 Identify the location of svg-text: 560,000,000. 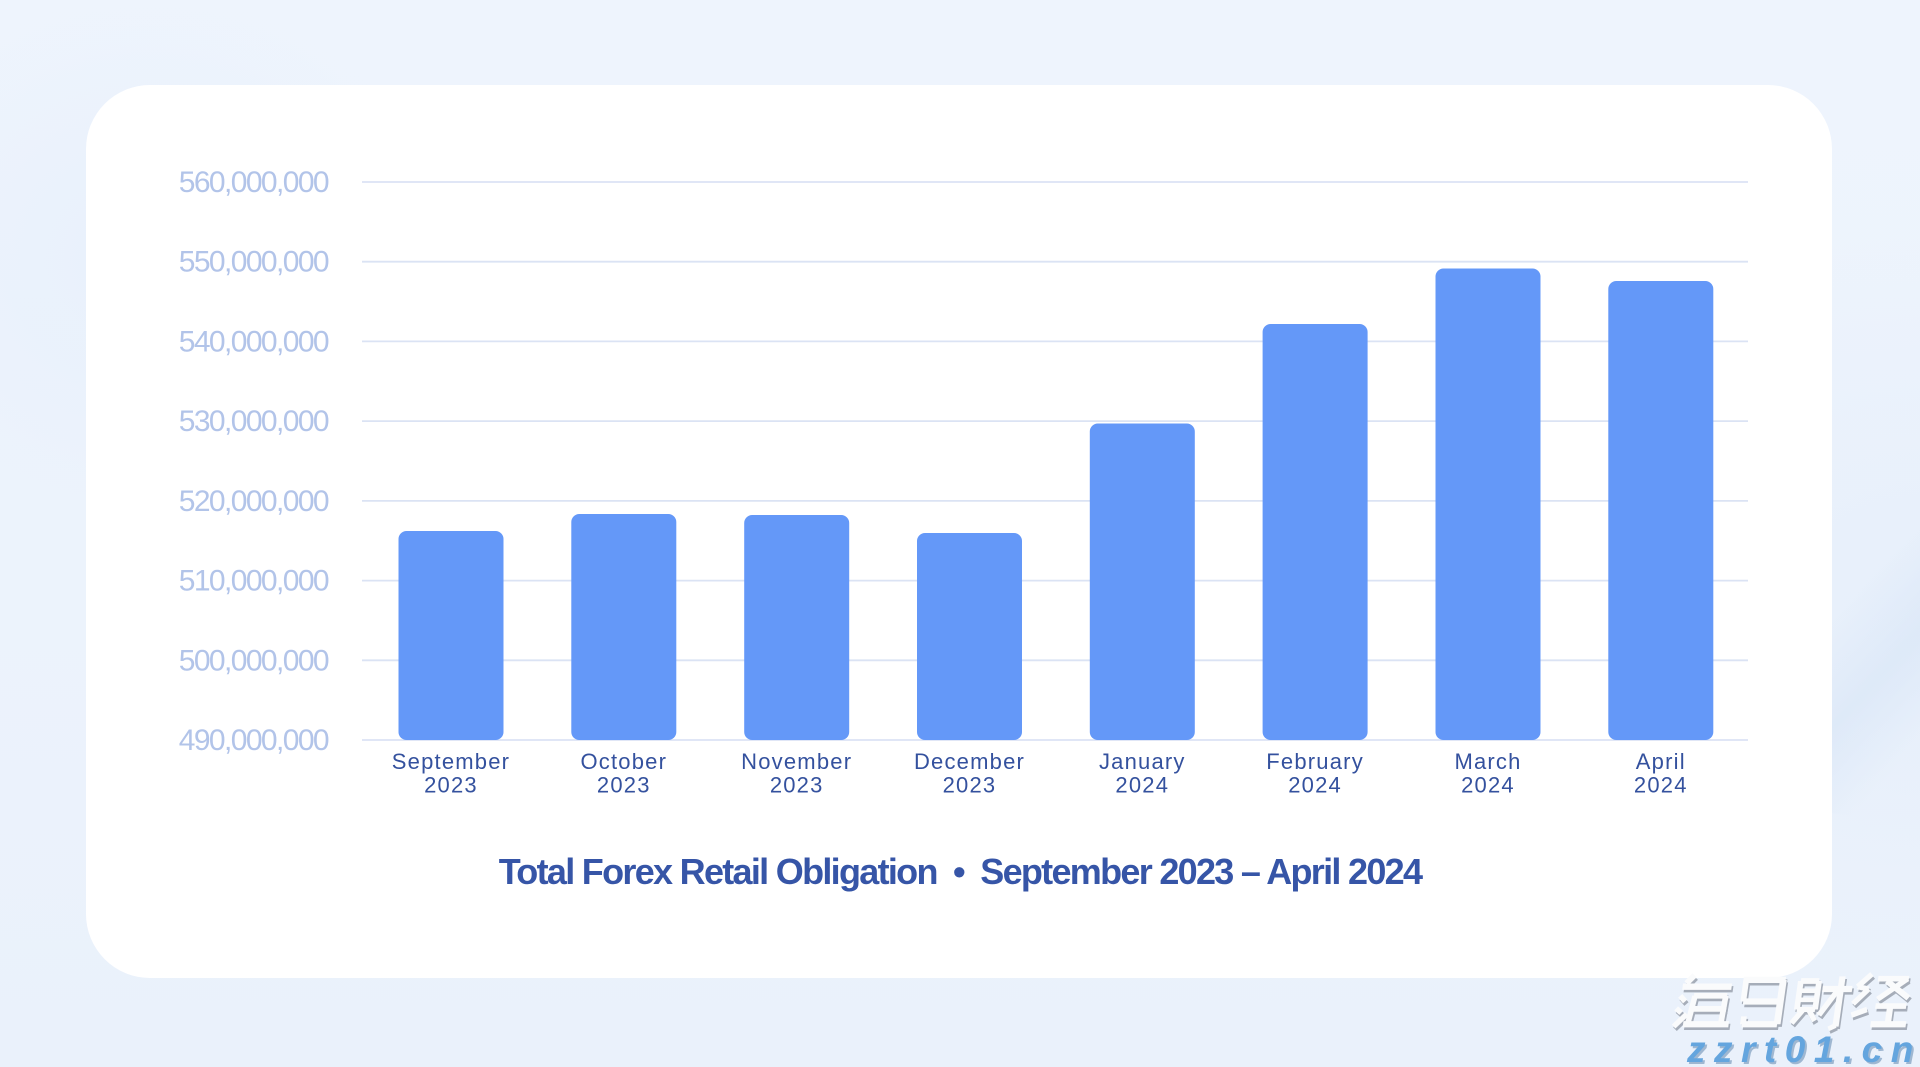
(254, 182).